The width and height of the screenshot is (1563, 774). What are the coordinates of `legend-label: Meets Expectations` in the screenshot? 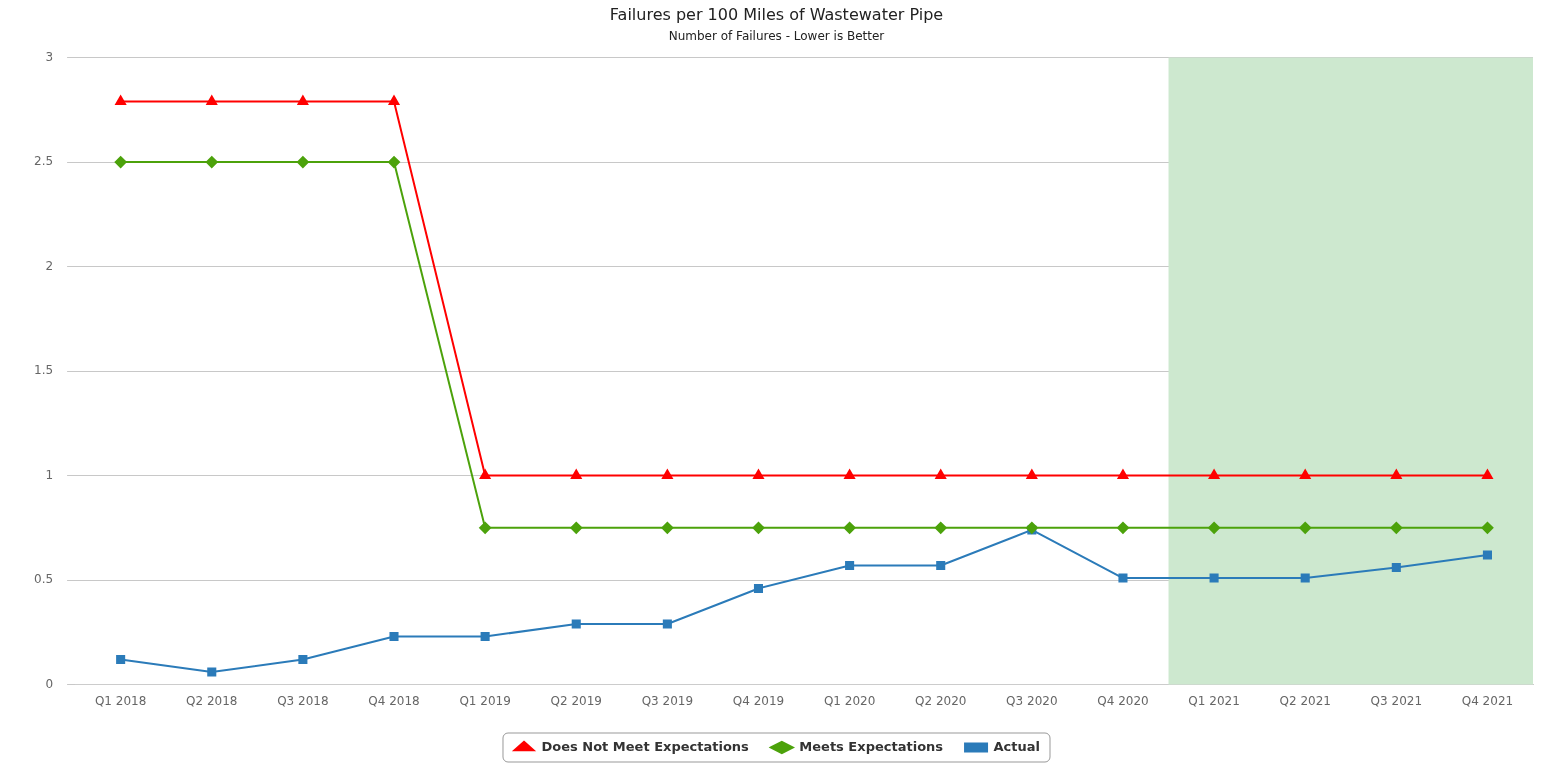 It's located at (871, 746).